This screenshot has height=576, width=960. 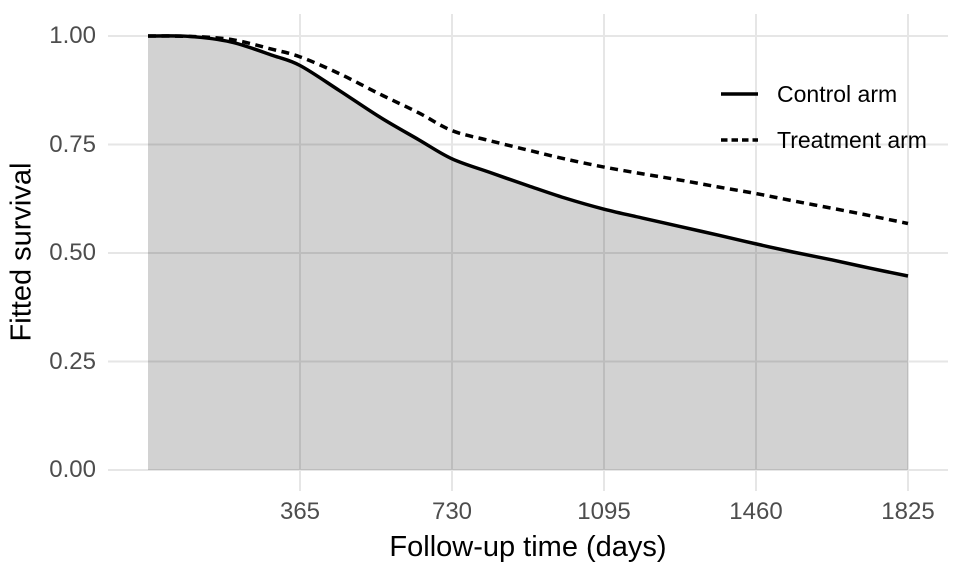 I want to click on x-tick-label: 730, so click(x=452, y=511).